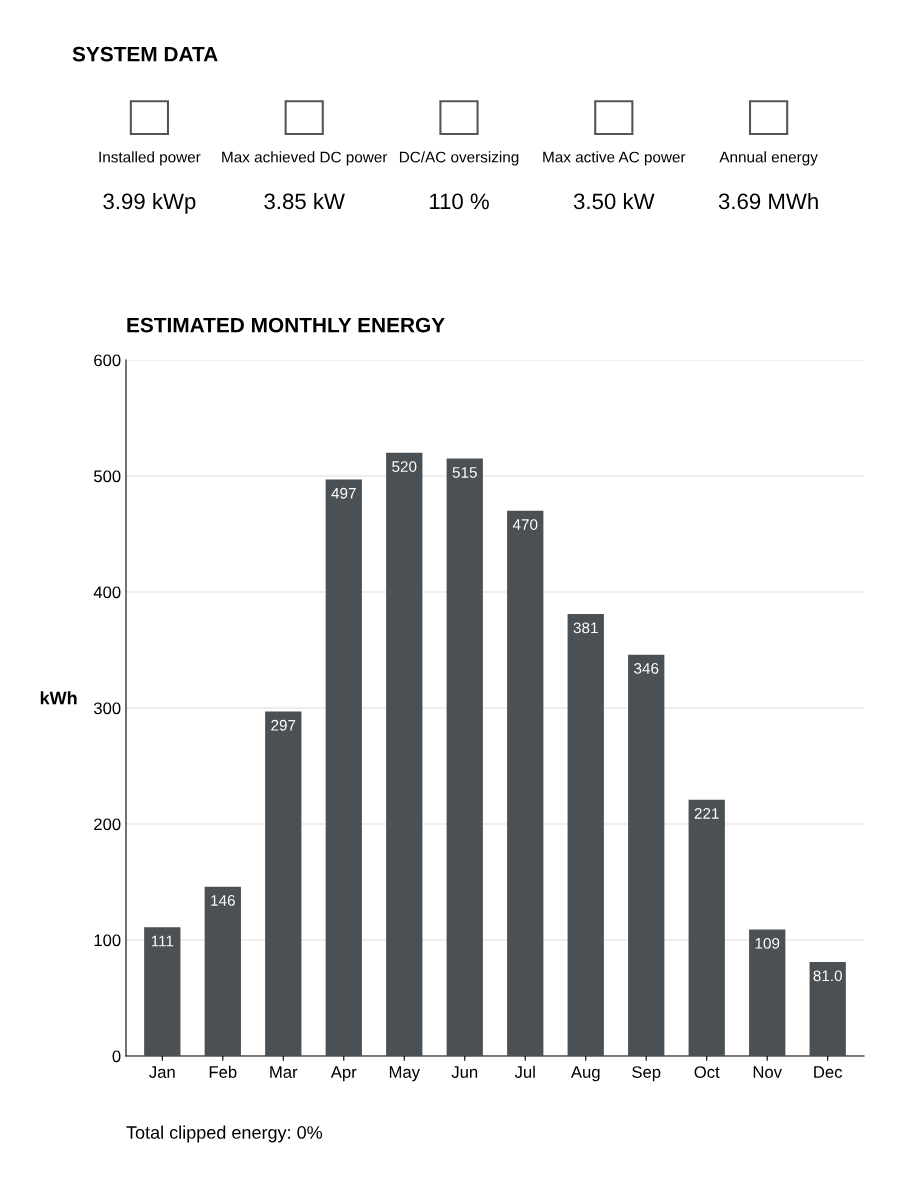 The height and width of the screenshot is (1200, 900). Describe the element at coordinates (585, 628) in the screenshot. I see `data-label: 381` at that location.